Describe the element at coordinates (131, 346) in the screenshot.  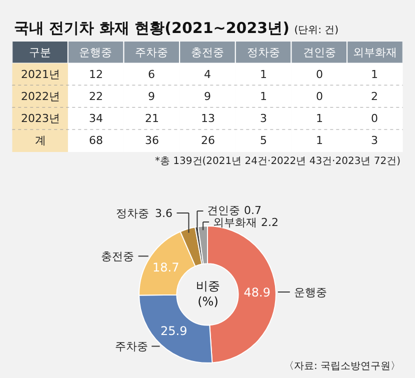
I see `slice-label: 주차중` at that location.